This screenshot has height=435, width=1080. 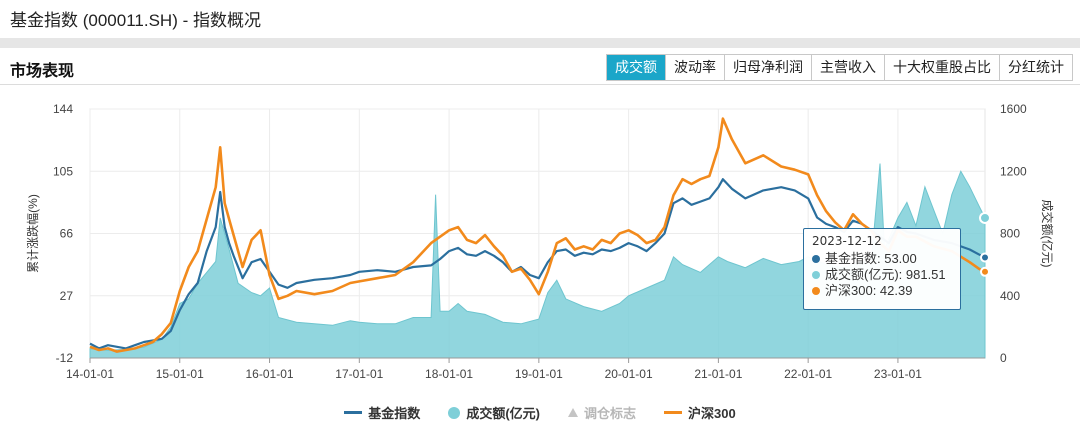 I want to click on y-right-tick-label: 1600, so click(x=1013, y=109).